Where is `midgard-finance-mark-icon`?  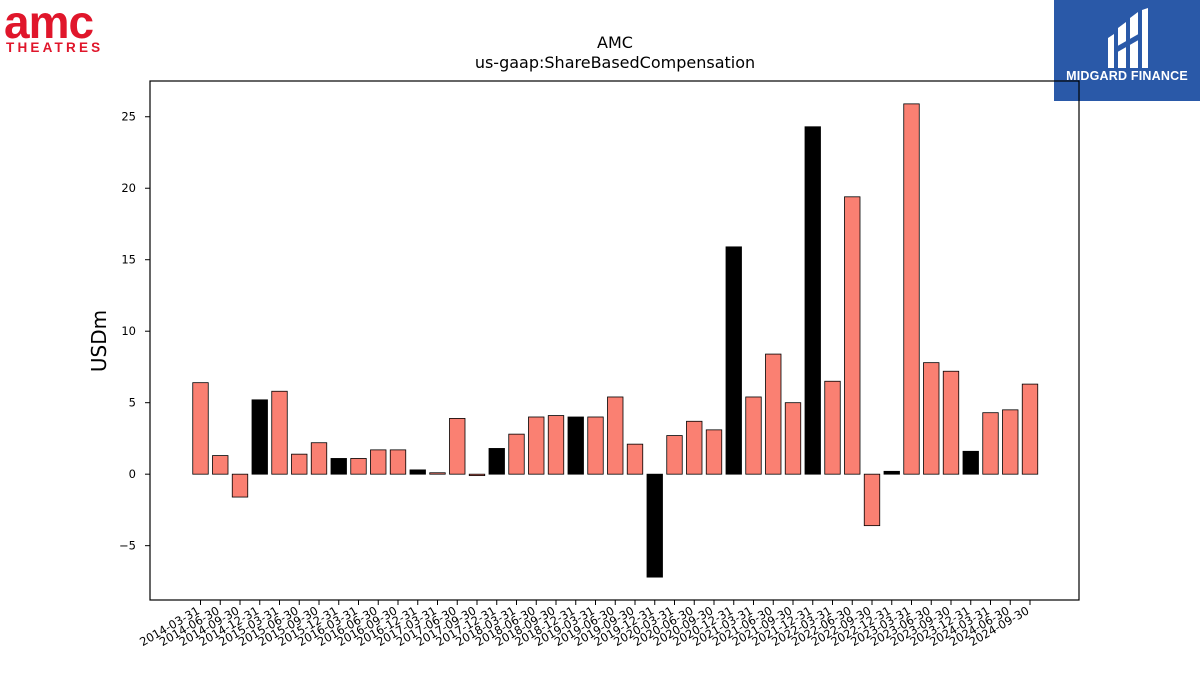 midgard-finance-mark-icon is located at coordinates (1128, 38).